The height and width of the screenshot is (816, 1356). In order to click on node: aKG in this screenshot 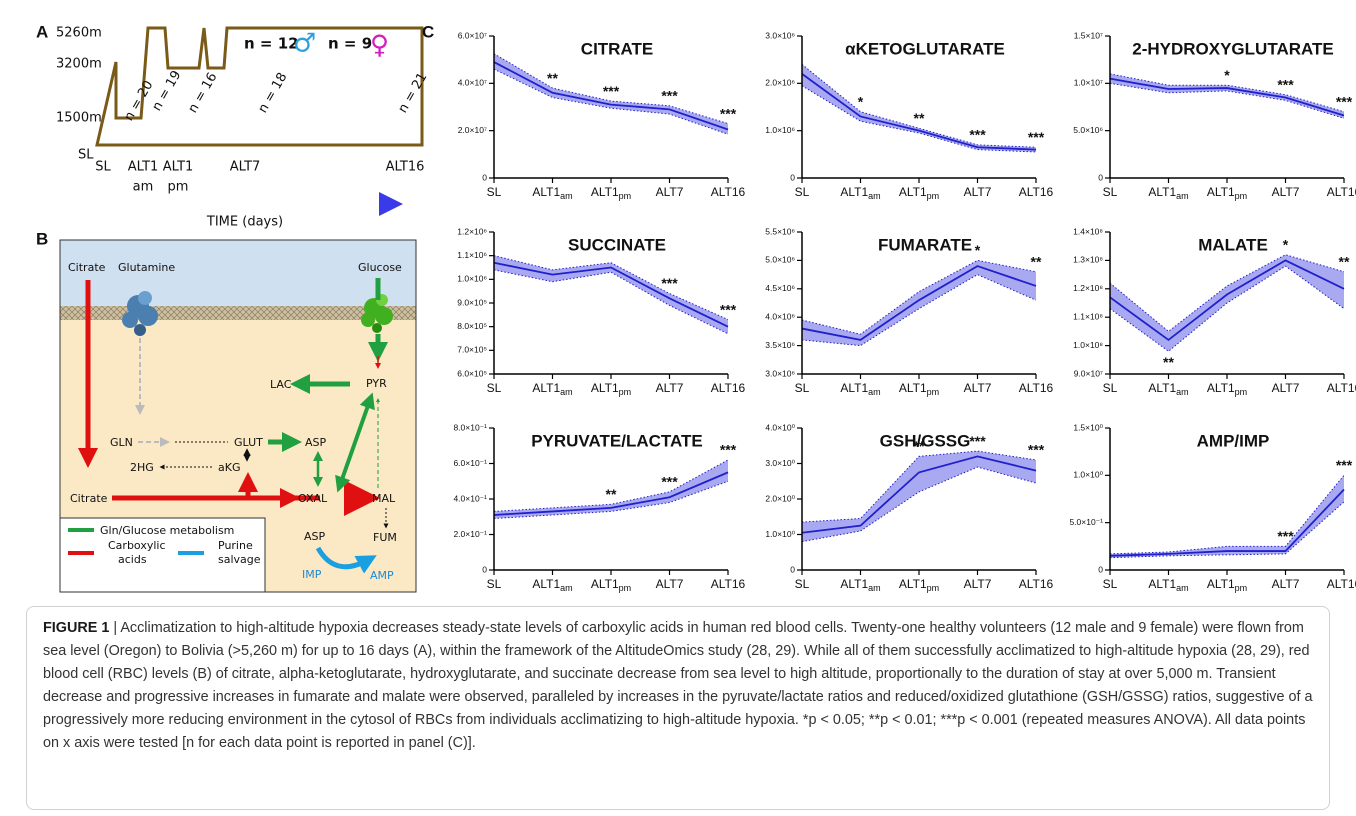, I will do `click(229, 467)`.